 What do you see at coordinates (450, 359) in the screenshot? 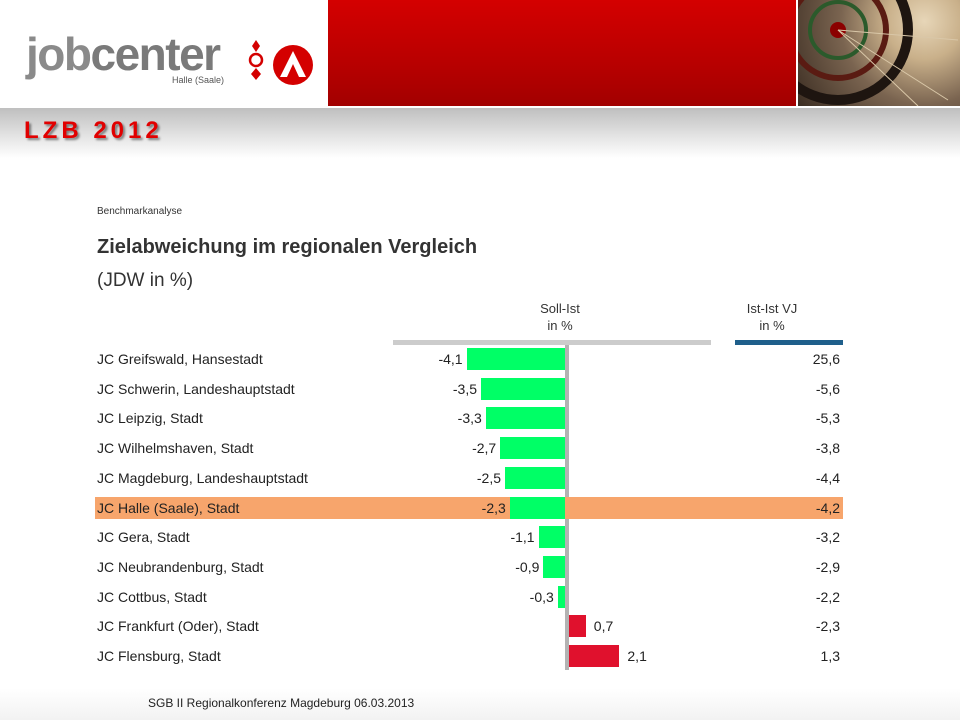
I see `soll-ist-value-label: -4,1` at bounding box center [450, 359].